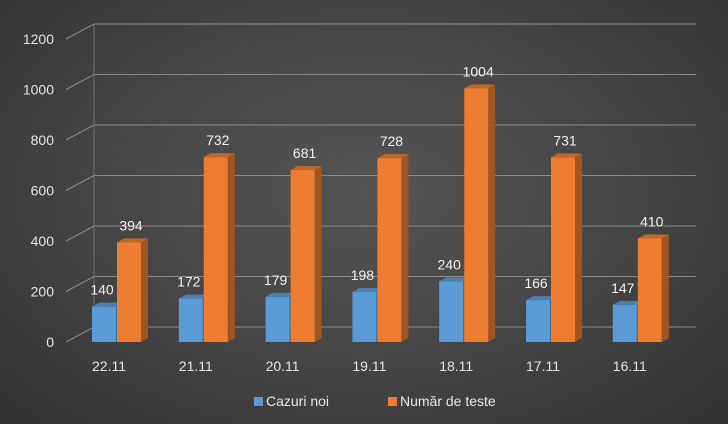 This screenshot has height=424, width=728. What do you see at coordinates (219, 247) in the screenshot?
I see `bar-numar-teste-21.11` at bounding box center [219, 247].